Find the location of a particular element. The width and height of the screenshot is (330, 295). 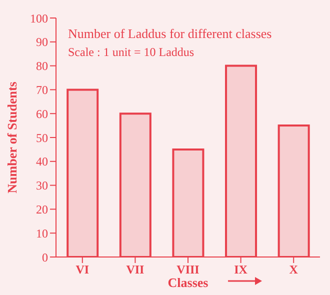

x-tick-label: VII is located at coordinates (135, 269).